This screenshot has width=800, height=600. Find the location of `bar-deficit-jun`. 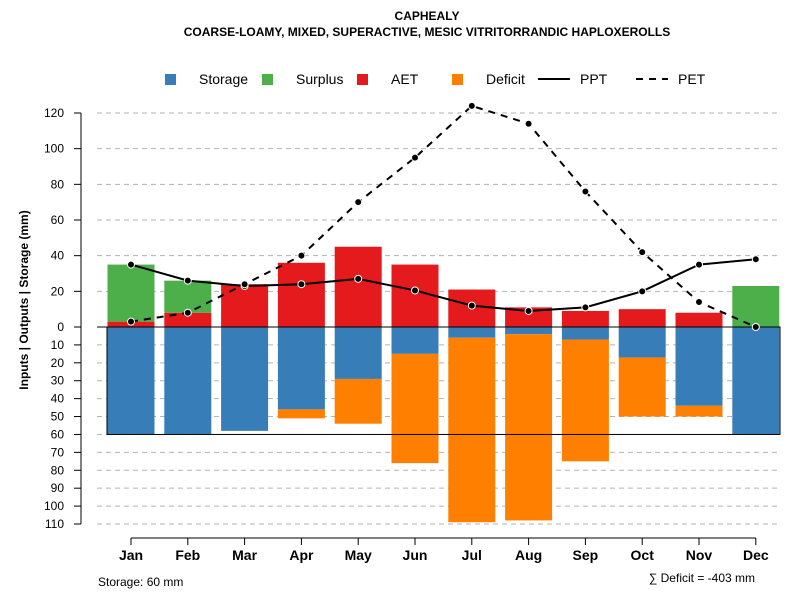

bar-deficit-jun is located at coordinates (415, 408).